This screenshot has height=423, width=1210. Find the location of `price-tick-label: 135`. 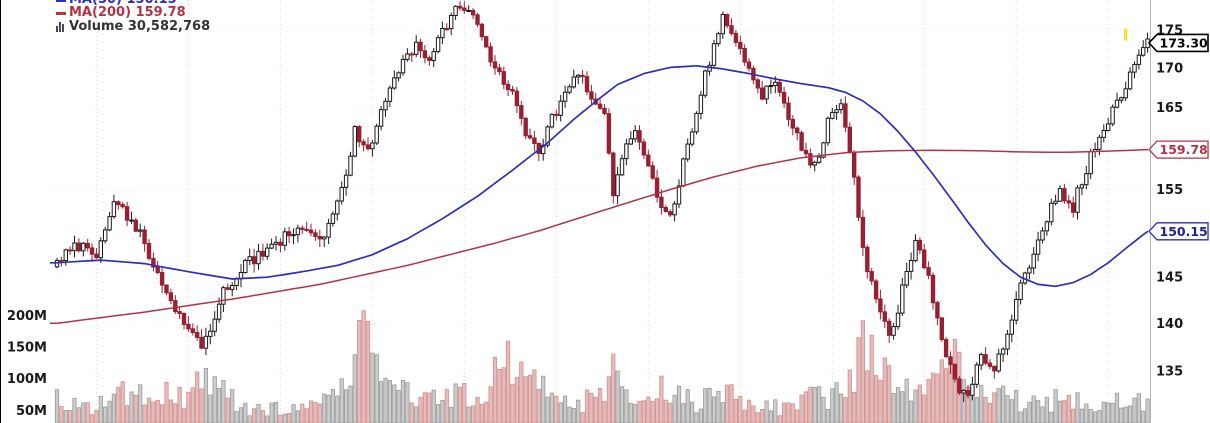

price-tick-label: 135 is located at coordinates (1169, 372).